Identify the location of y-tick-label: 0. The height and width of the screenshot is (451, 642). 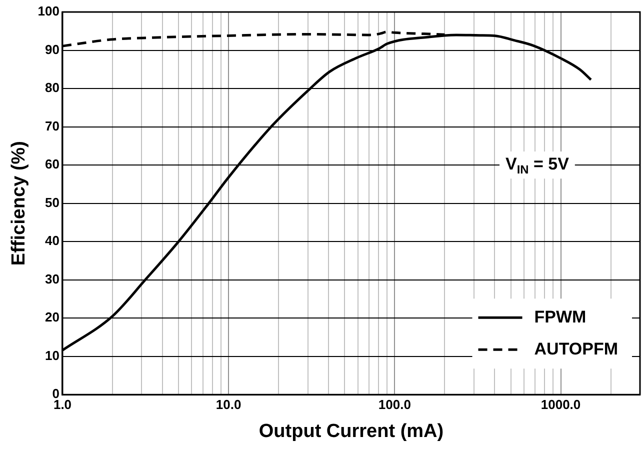
(56, 394).